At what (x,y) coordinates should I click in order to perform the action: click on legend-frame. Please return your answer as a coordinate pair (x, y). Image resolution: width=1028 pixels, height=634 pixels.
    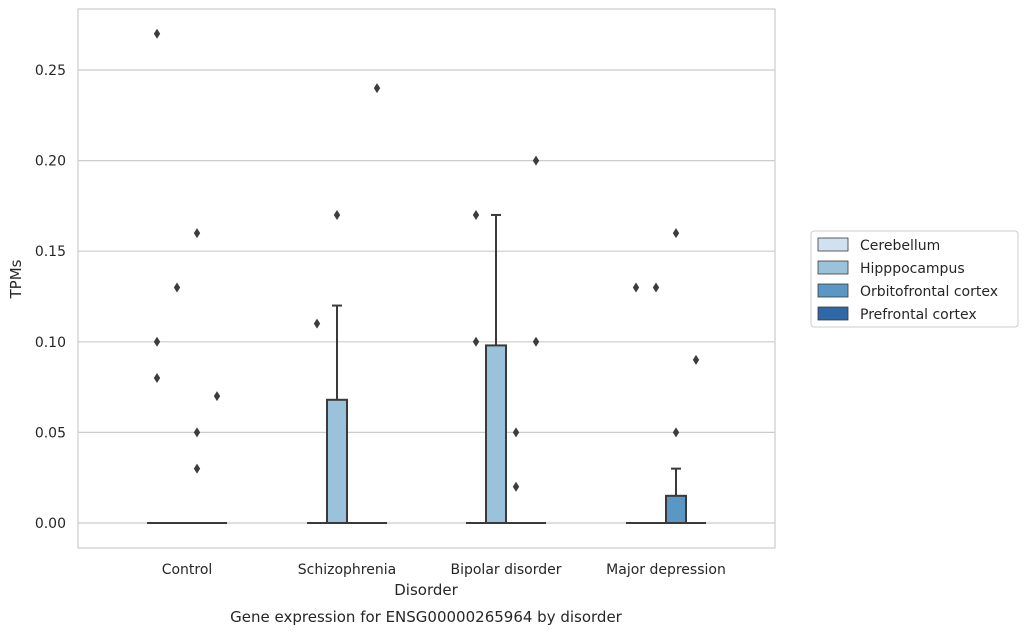
    Looking at the image, I should click on (914, 279).